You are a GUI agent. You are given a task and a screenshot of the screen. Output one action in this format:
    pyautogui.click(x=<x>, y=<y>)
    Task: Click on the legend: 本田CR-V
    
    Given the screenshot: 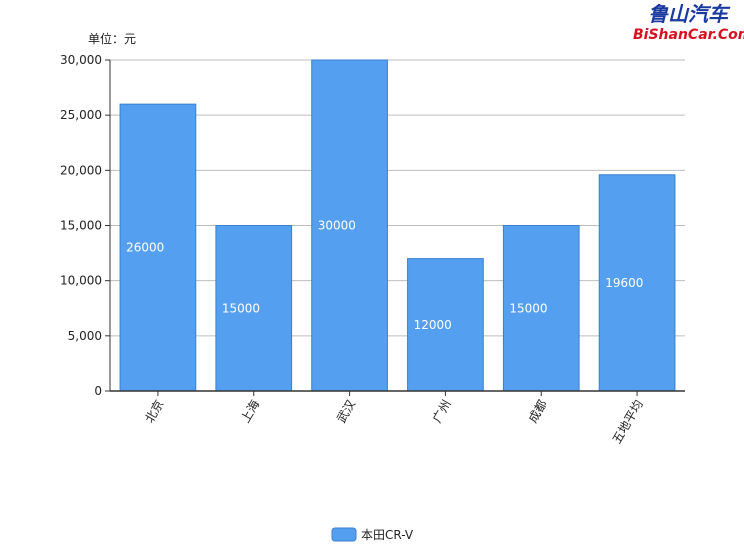 What is the action you would take?
    pyautogui.click(x=372, y=534)
    